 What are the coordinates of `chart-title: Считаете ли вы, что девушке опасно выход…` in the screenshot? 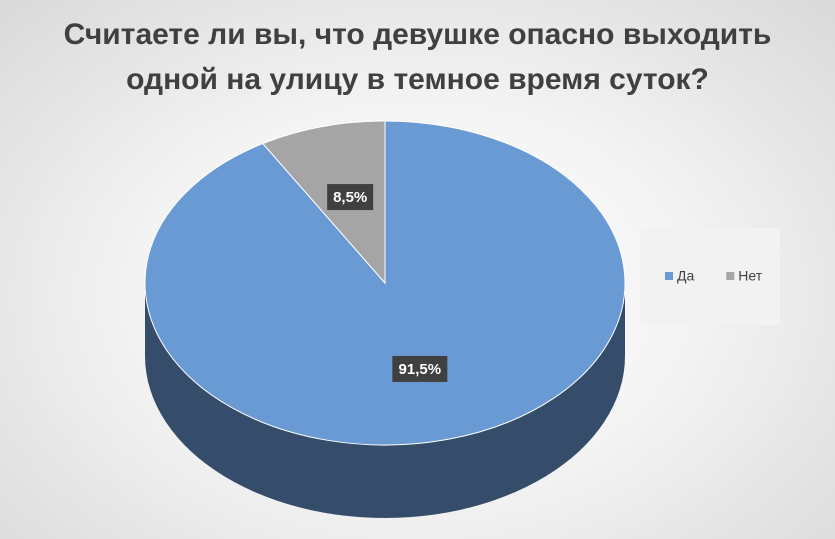 It's located at (417, 57).